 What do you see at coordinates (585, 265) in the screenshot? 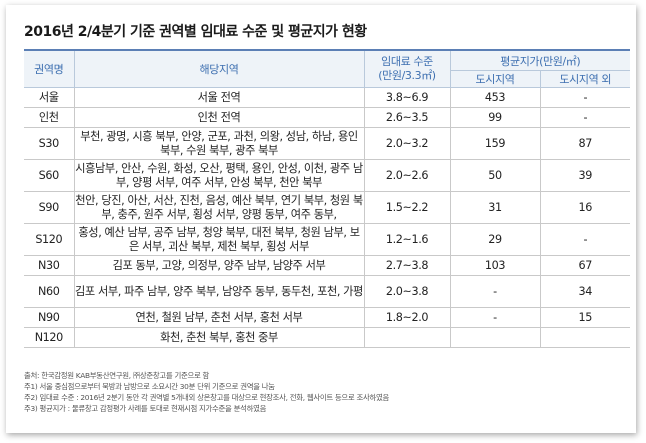
I see `nonurban-price-cell: 67` at bounding box center [585, 265].